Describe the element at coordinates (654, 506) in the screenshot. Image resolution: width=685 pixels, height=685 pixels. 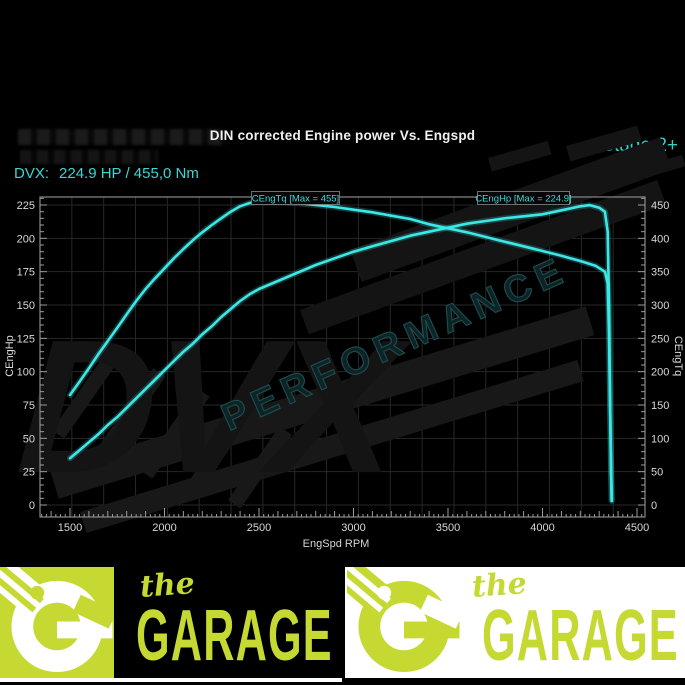
I see `y-right-tick-label: 0` at that location.